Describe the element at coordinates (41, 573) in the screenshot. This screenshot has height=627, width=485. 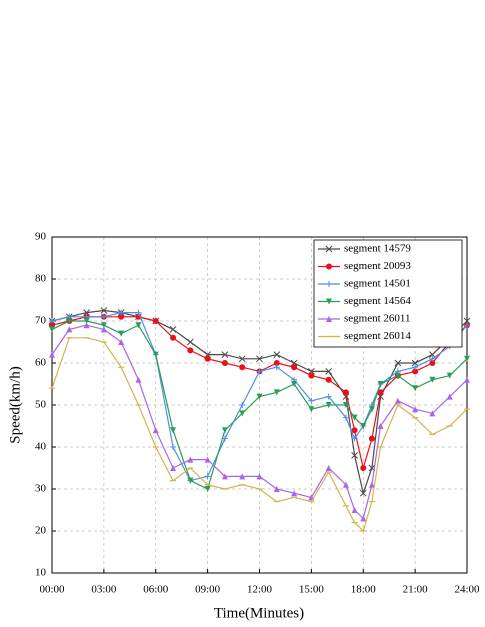
I see `y-tick-label: 10` at that location.